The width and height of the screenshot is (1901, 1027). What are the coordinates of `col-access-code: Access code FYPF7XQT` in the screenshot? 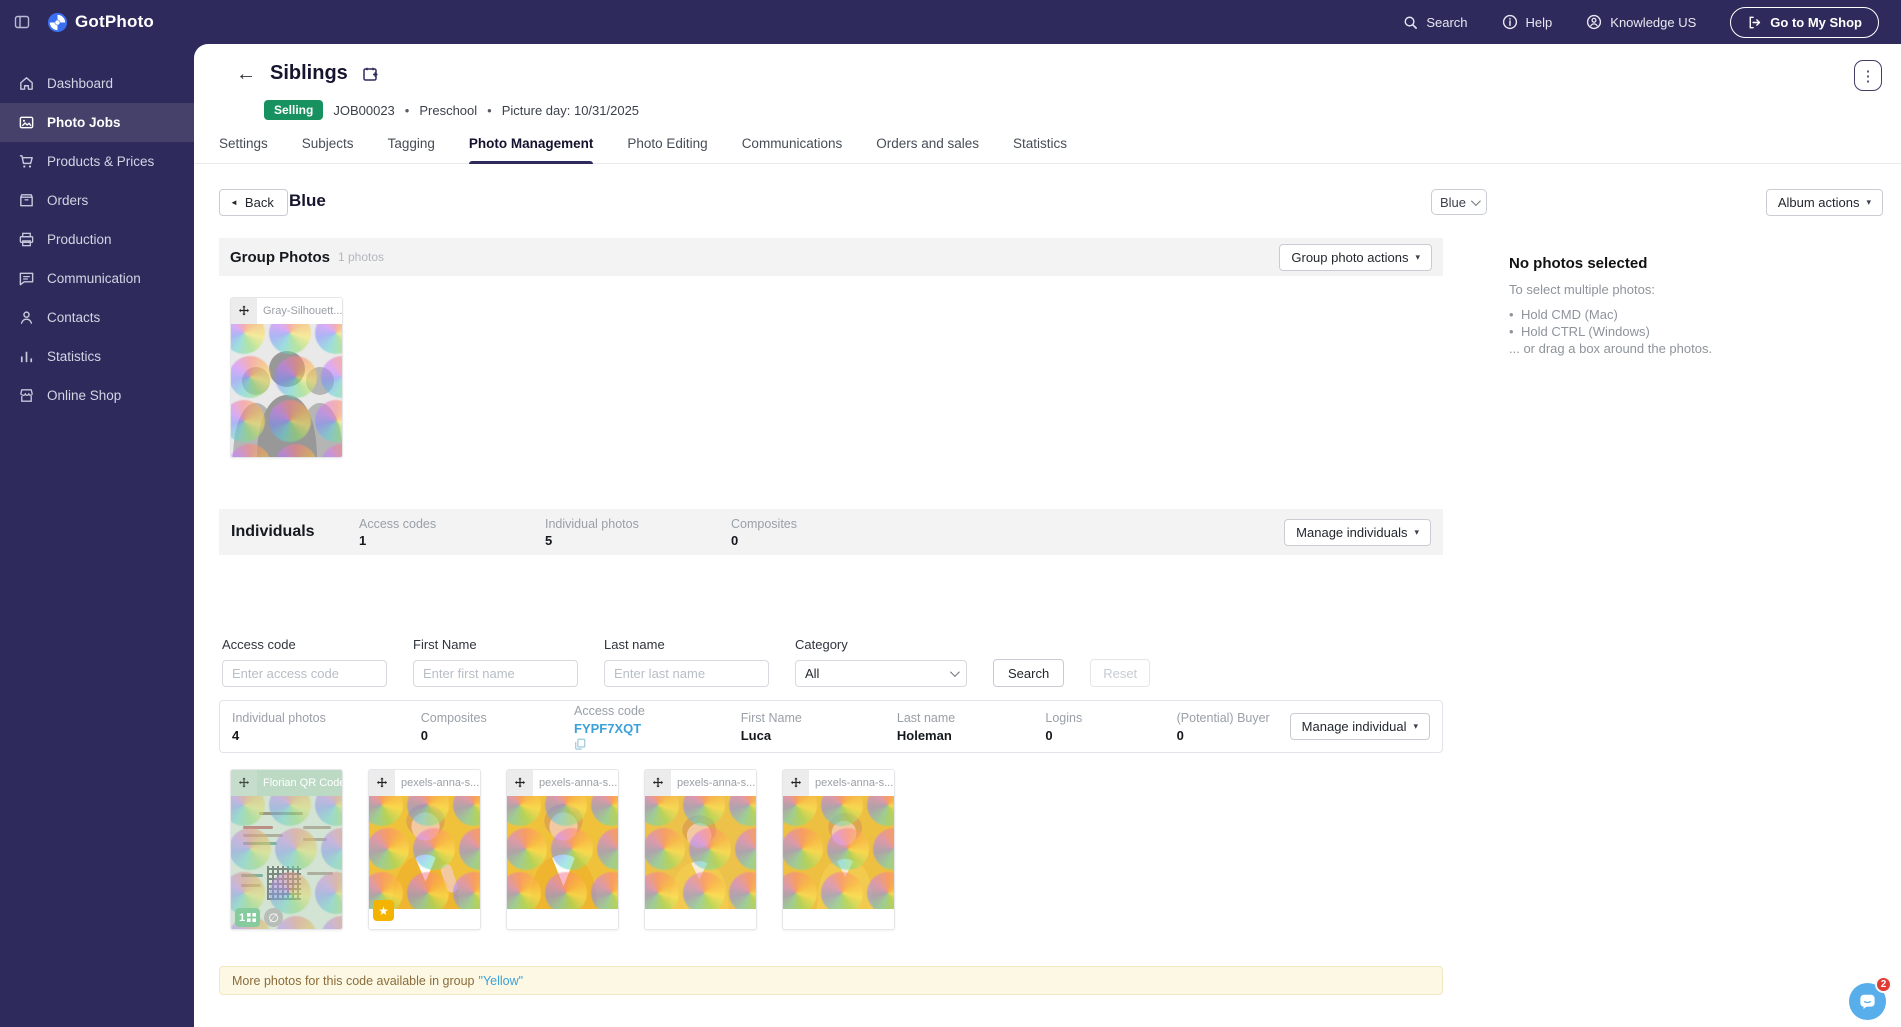 It's located at (657, 727).